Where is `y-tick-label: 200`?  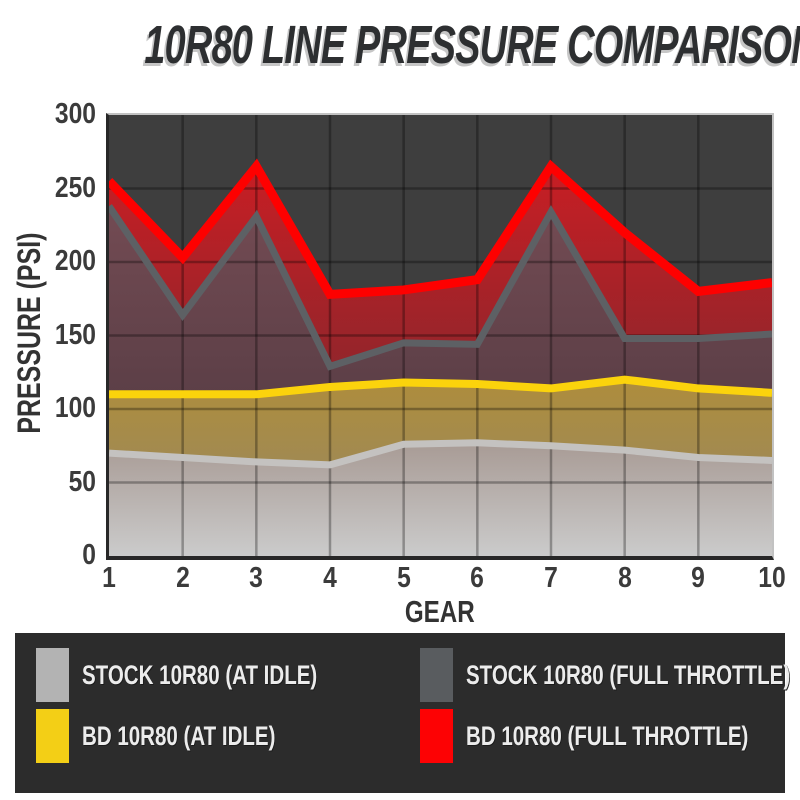
y-tick-label: 200 is located at coordinates (75, 261).